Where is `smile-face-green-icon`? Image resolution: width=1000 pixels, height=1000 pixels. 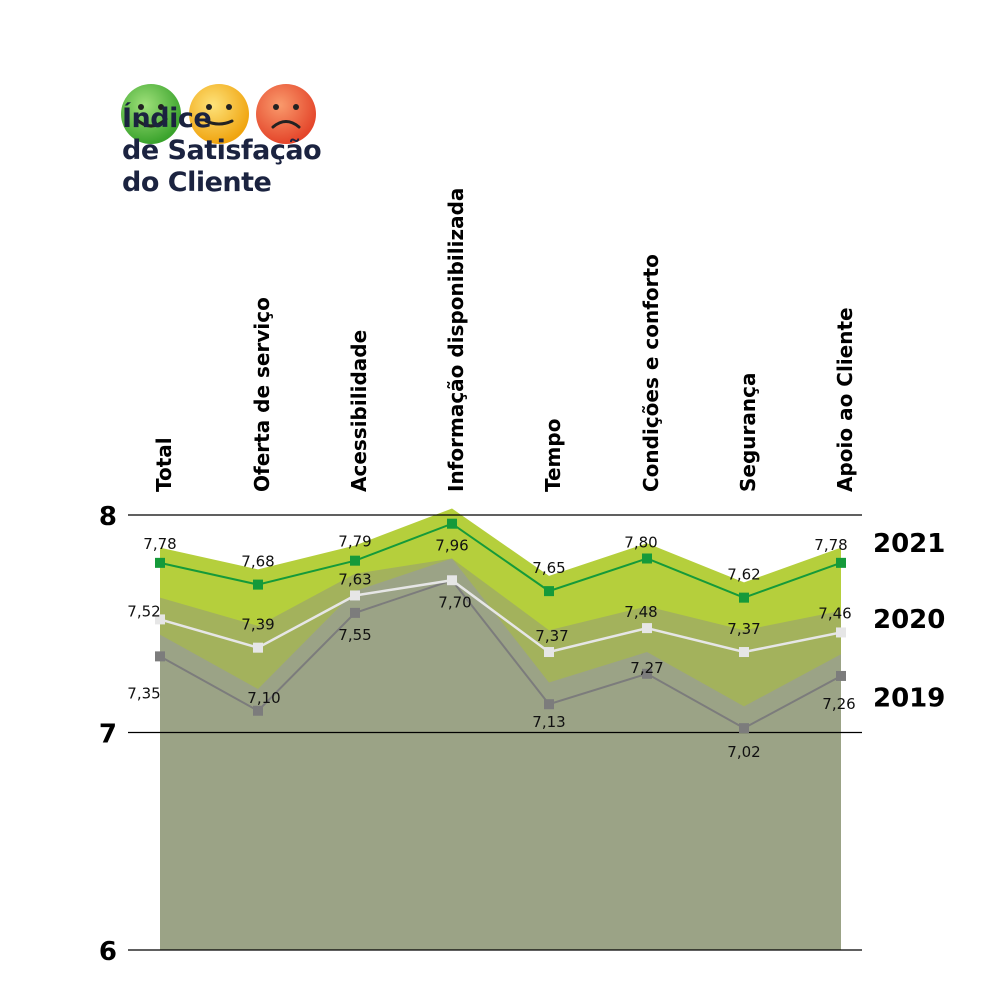
smile-face-green-icon is located at coordinates (151, 114).